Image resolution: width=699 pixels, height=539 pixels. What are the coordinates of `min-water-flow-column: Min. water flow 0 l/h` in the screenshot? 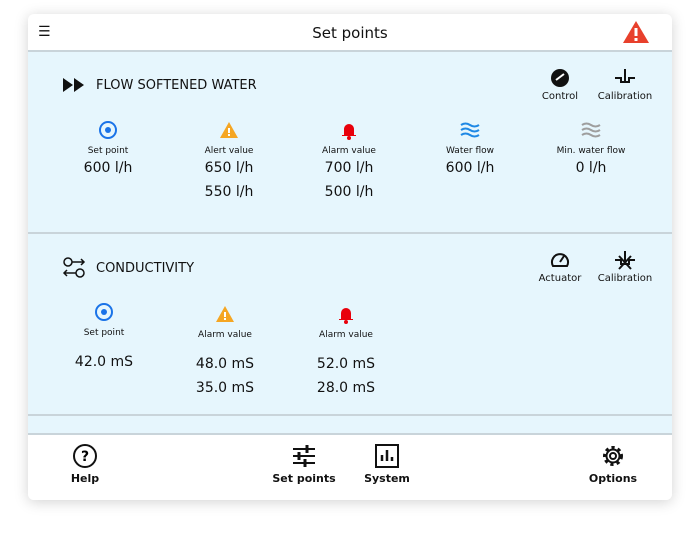 It's located at (591, 150).